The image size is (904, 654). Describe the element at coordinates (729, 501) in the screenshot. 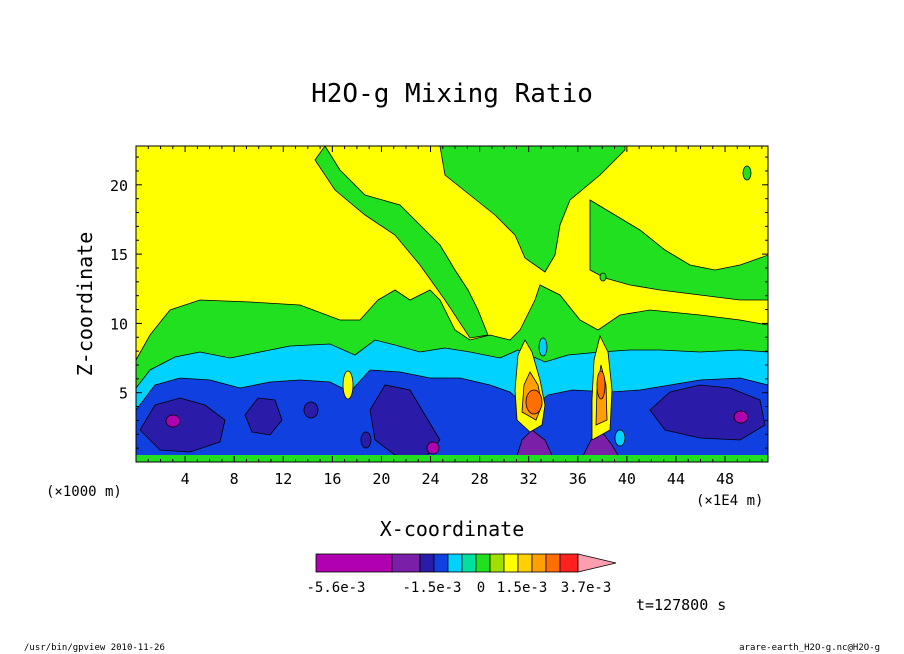

I see `x-scale-note: (×1E4 m)` at that location.